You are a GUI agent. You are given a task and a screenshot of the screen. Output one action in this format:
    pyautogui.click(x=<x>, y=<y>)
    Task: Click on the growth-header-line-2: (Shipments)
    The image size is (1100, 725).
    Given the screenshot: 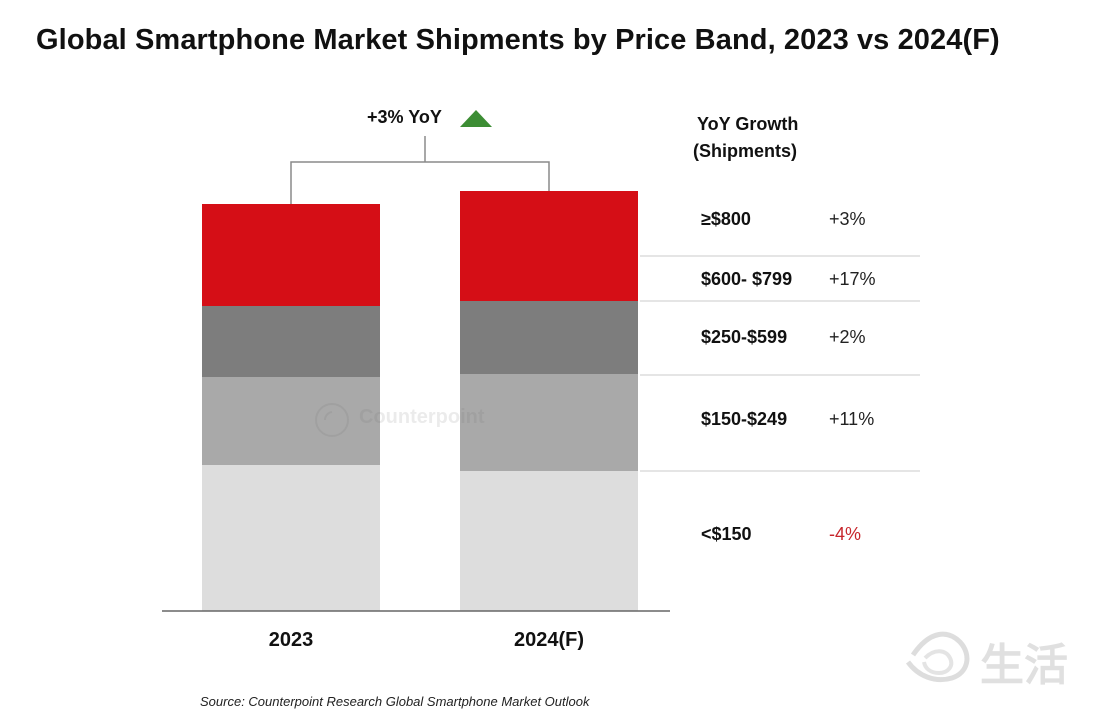 What is the action you would take?
    pyautogui.click(x=745, y=151)
    